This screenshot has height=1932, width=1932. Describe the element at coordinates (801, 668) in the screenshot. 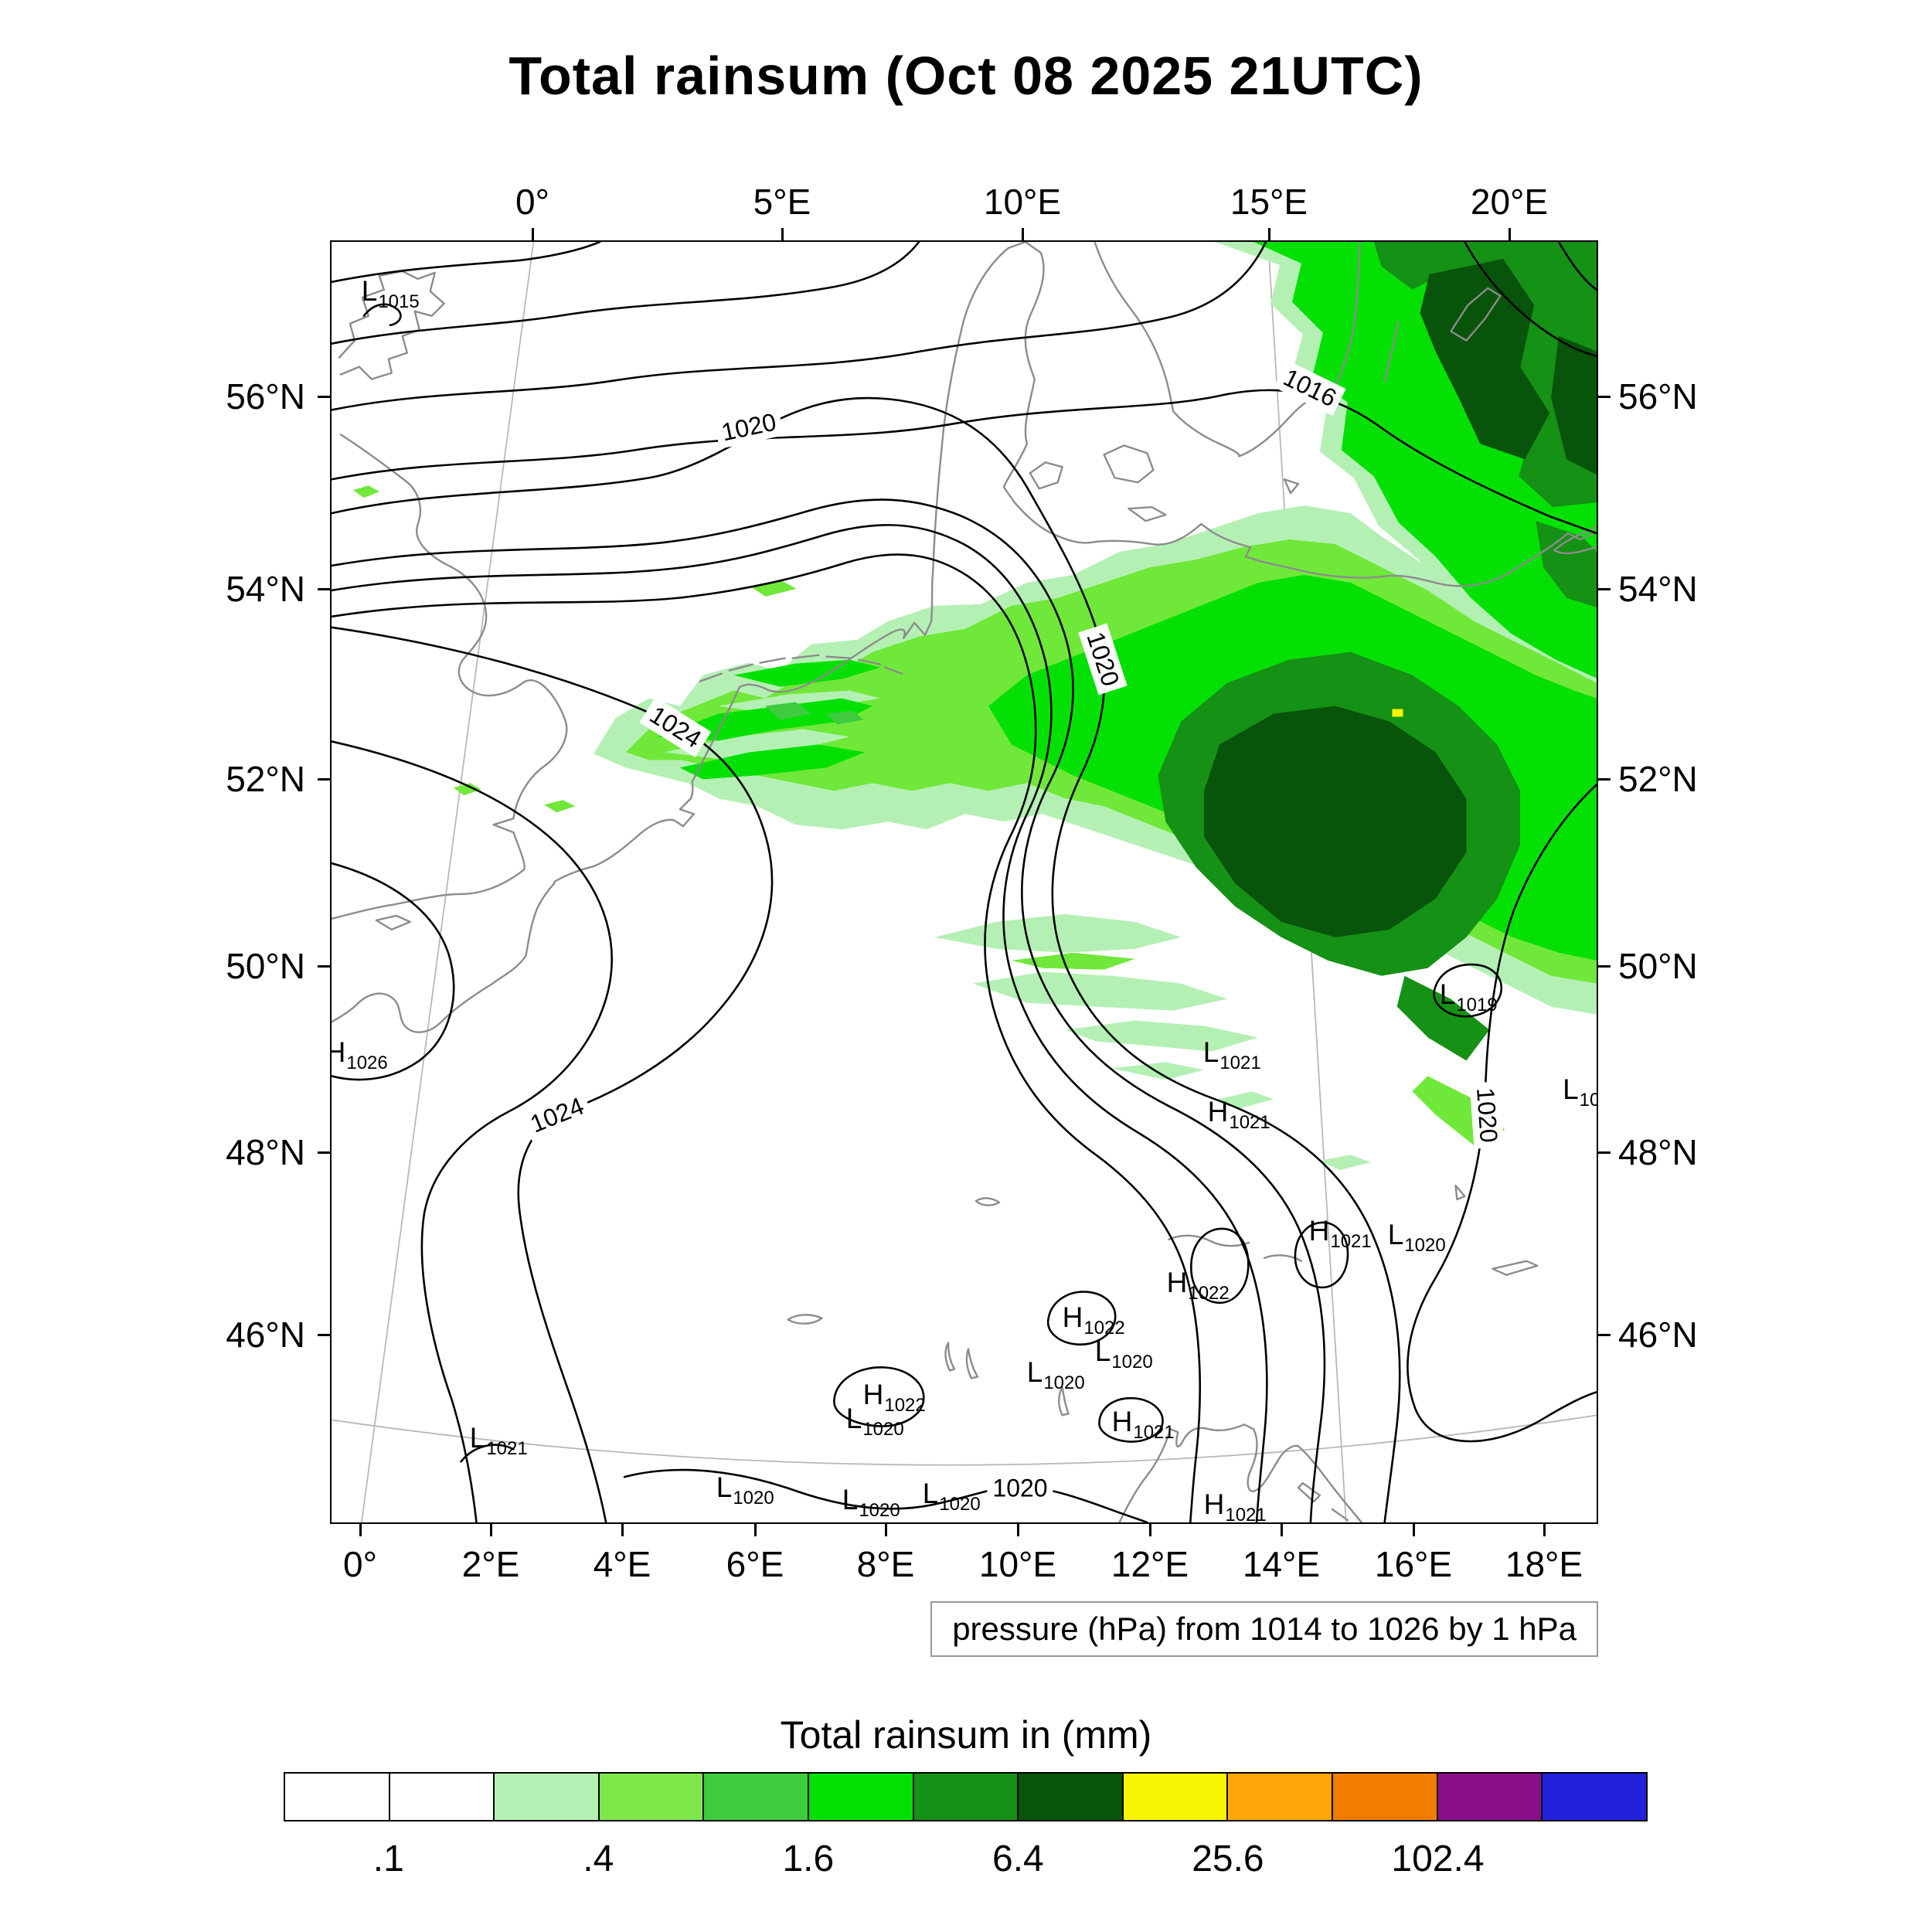

I see `coast-wadden-islands` at that location.